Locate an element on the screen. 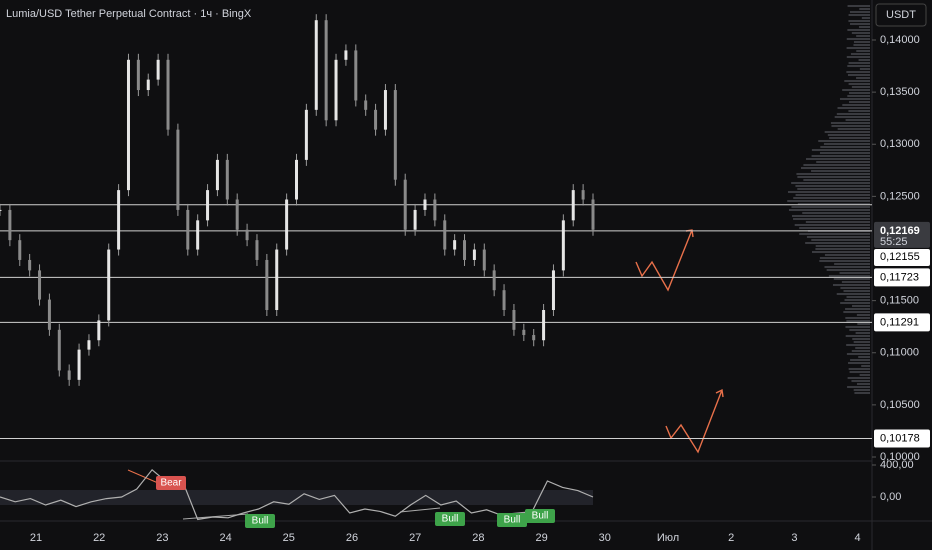 Image resolution: width=932 pixels, height=550 pixels. osc-tick-label: 0,00 is located at coordinates (890, 497).